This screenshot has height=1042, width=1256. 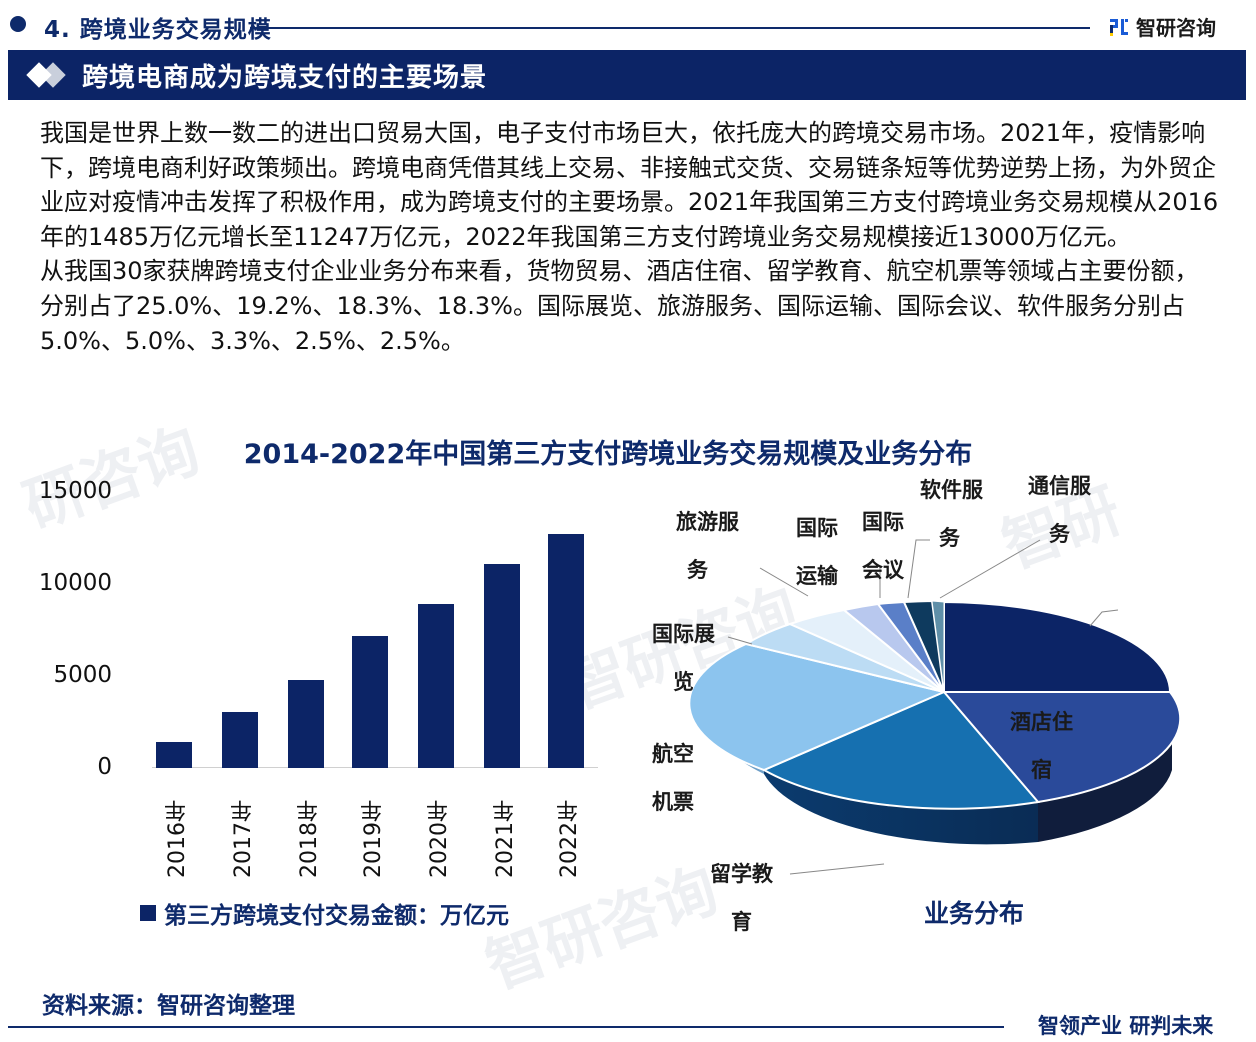 What do you see at coordinates (375, 619) in the screenshot?
I see `bar-plot-area` at bounding box center [375, 619].